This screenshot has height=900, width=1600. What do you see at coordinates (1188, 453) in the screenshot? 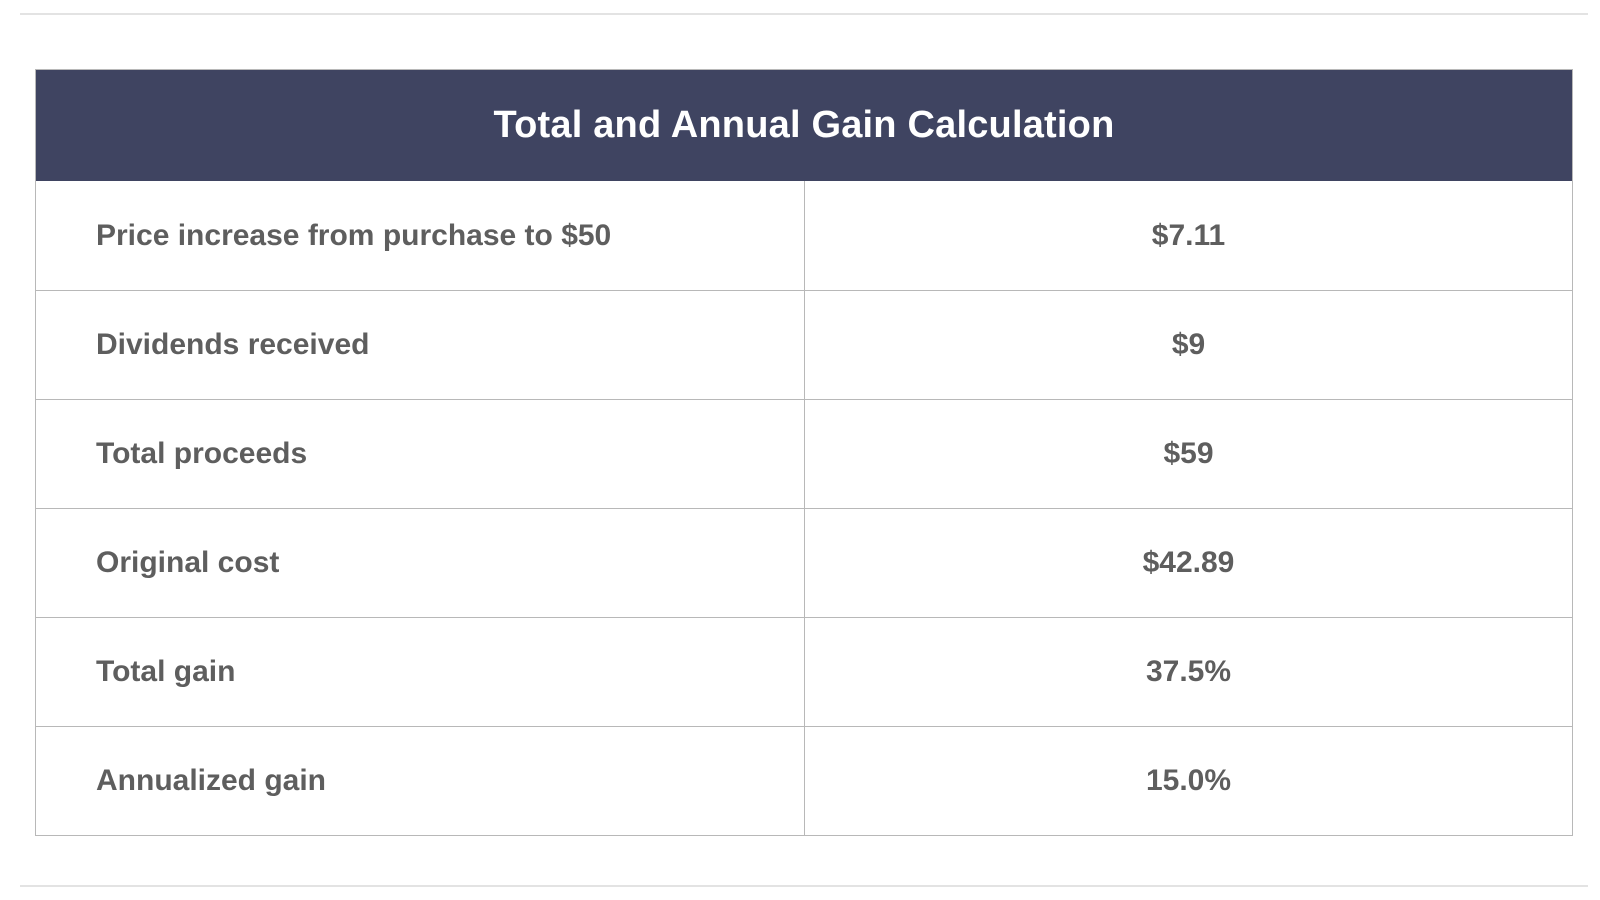
I see `row-value: $59` at bounding box center [1188, 453].